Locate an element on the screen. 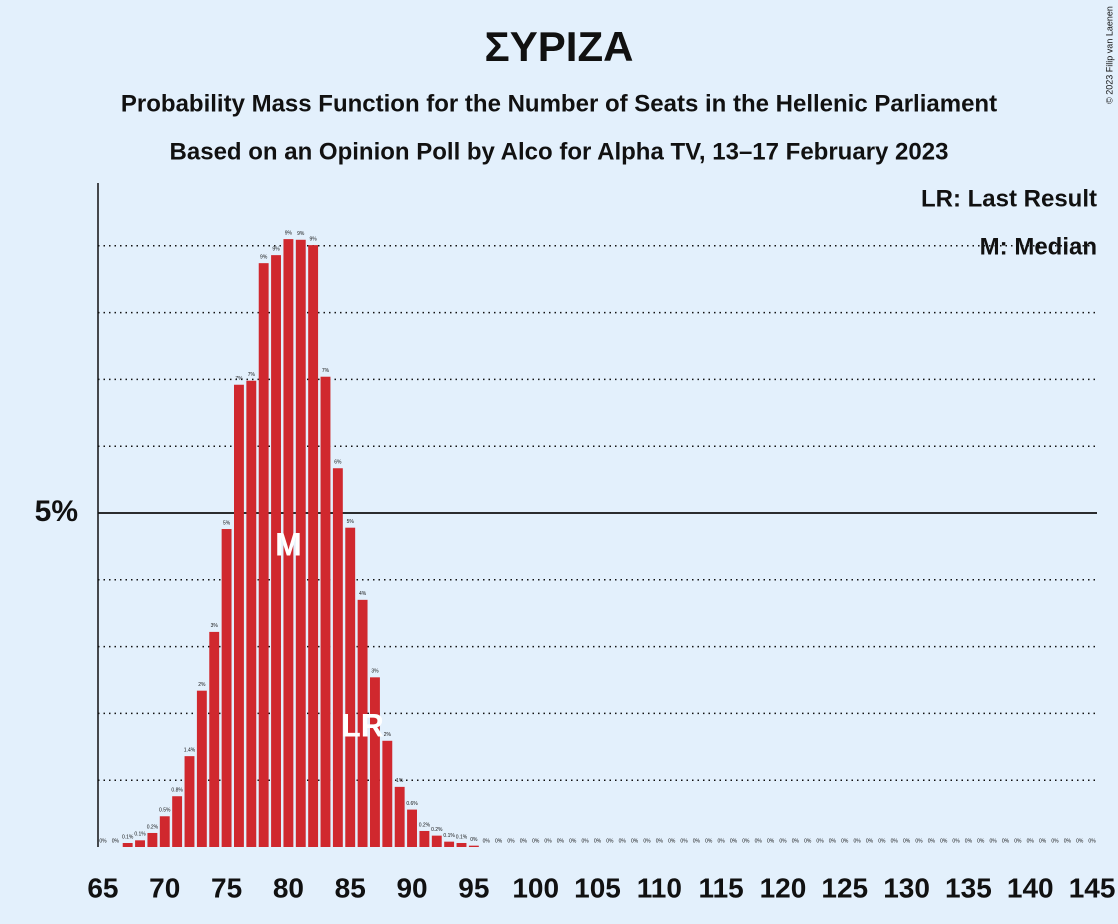  value-label: 7% is located at coordinates (252, 375).